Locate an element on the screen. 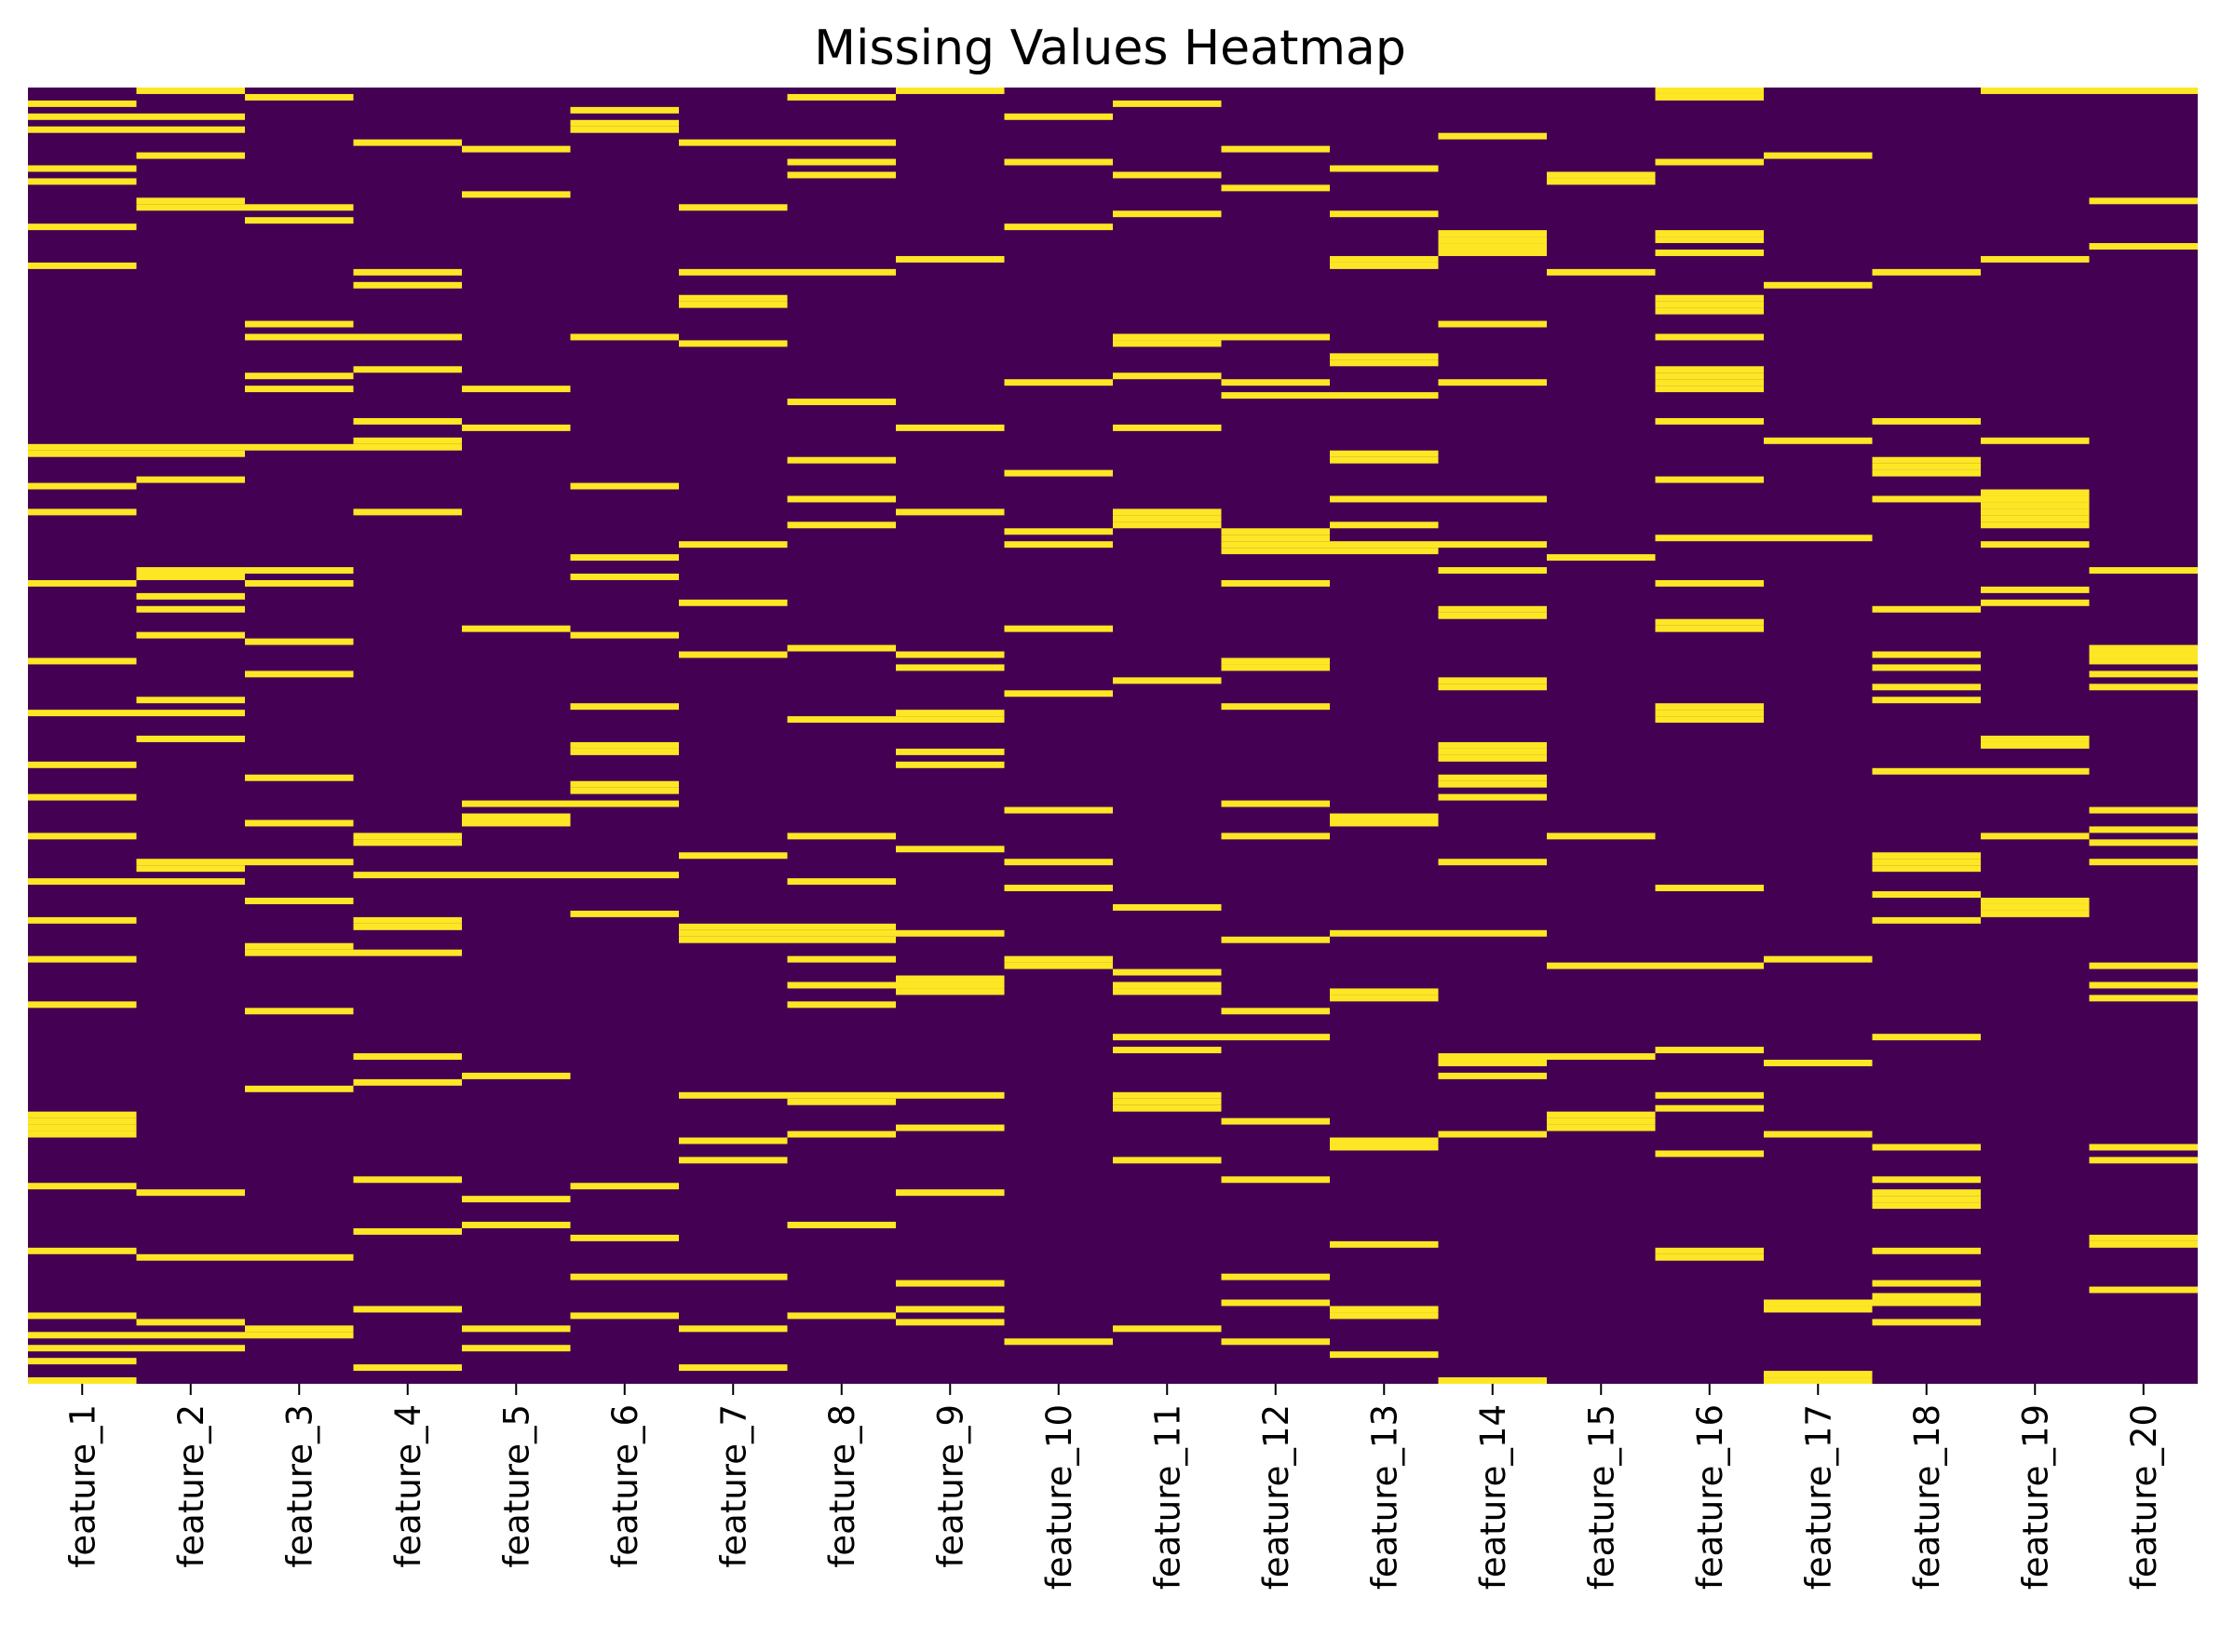 The height and width of the screenshot is (1652, 2221). x-tick-label: feature_6 is located at coordinates (625, 1486).